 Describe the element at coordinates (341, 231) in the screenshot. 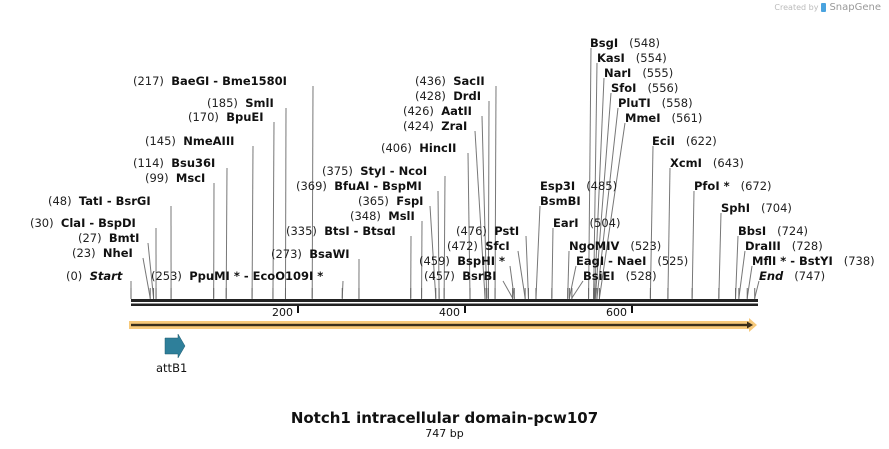

I see `site-label-btsi-bts-i: (335) BtsI - BtsαI` at that location.